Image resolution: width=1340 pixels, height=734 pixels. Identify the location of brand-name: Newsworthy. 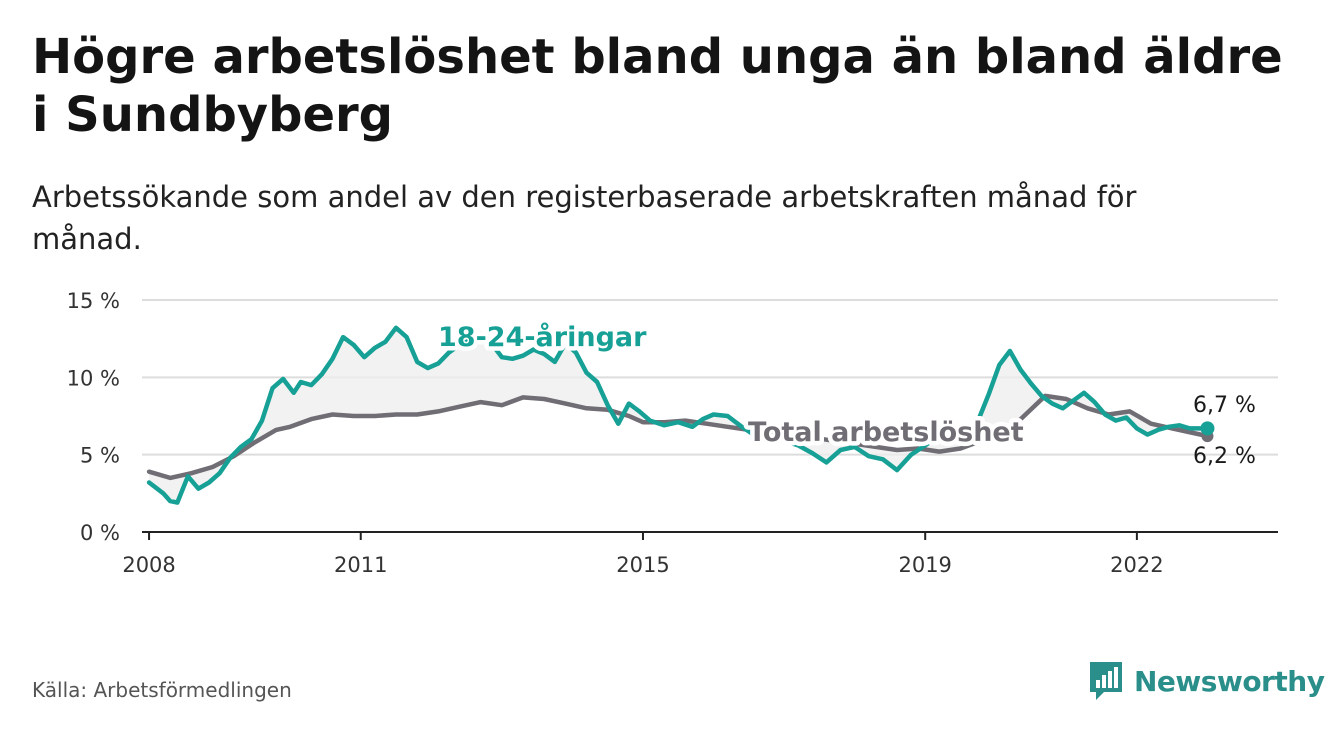
(1229, 681).